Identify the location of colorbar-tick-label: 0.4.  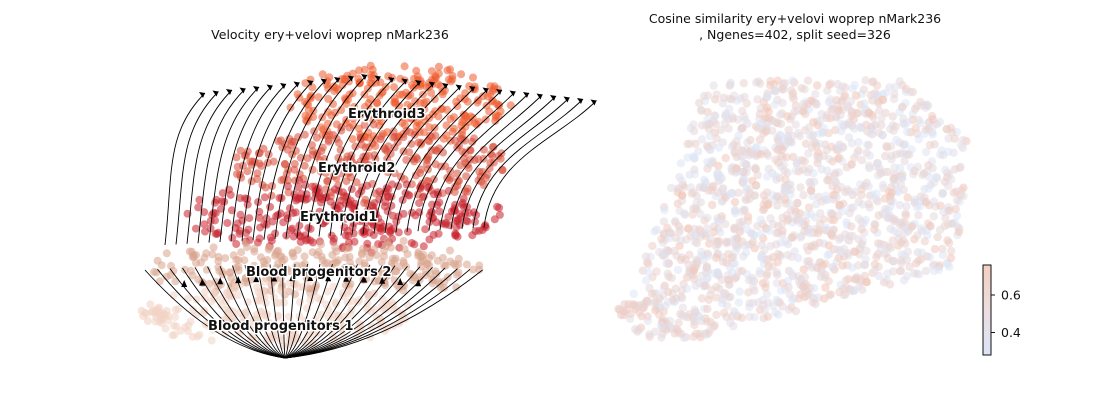
(1011, 332).